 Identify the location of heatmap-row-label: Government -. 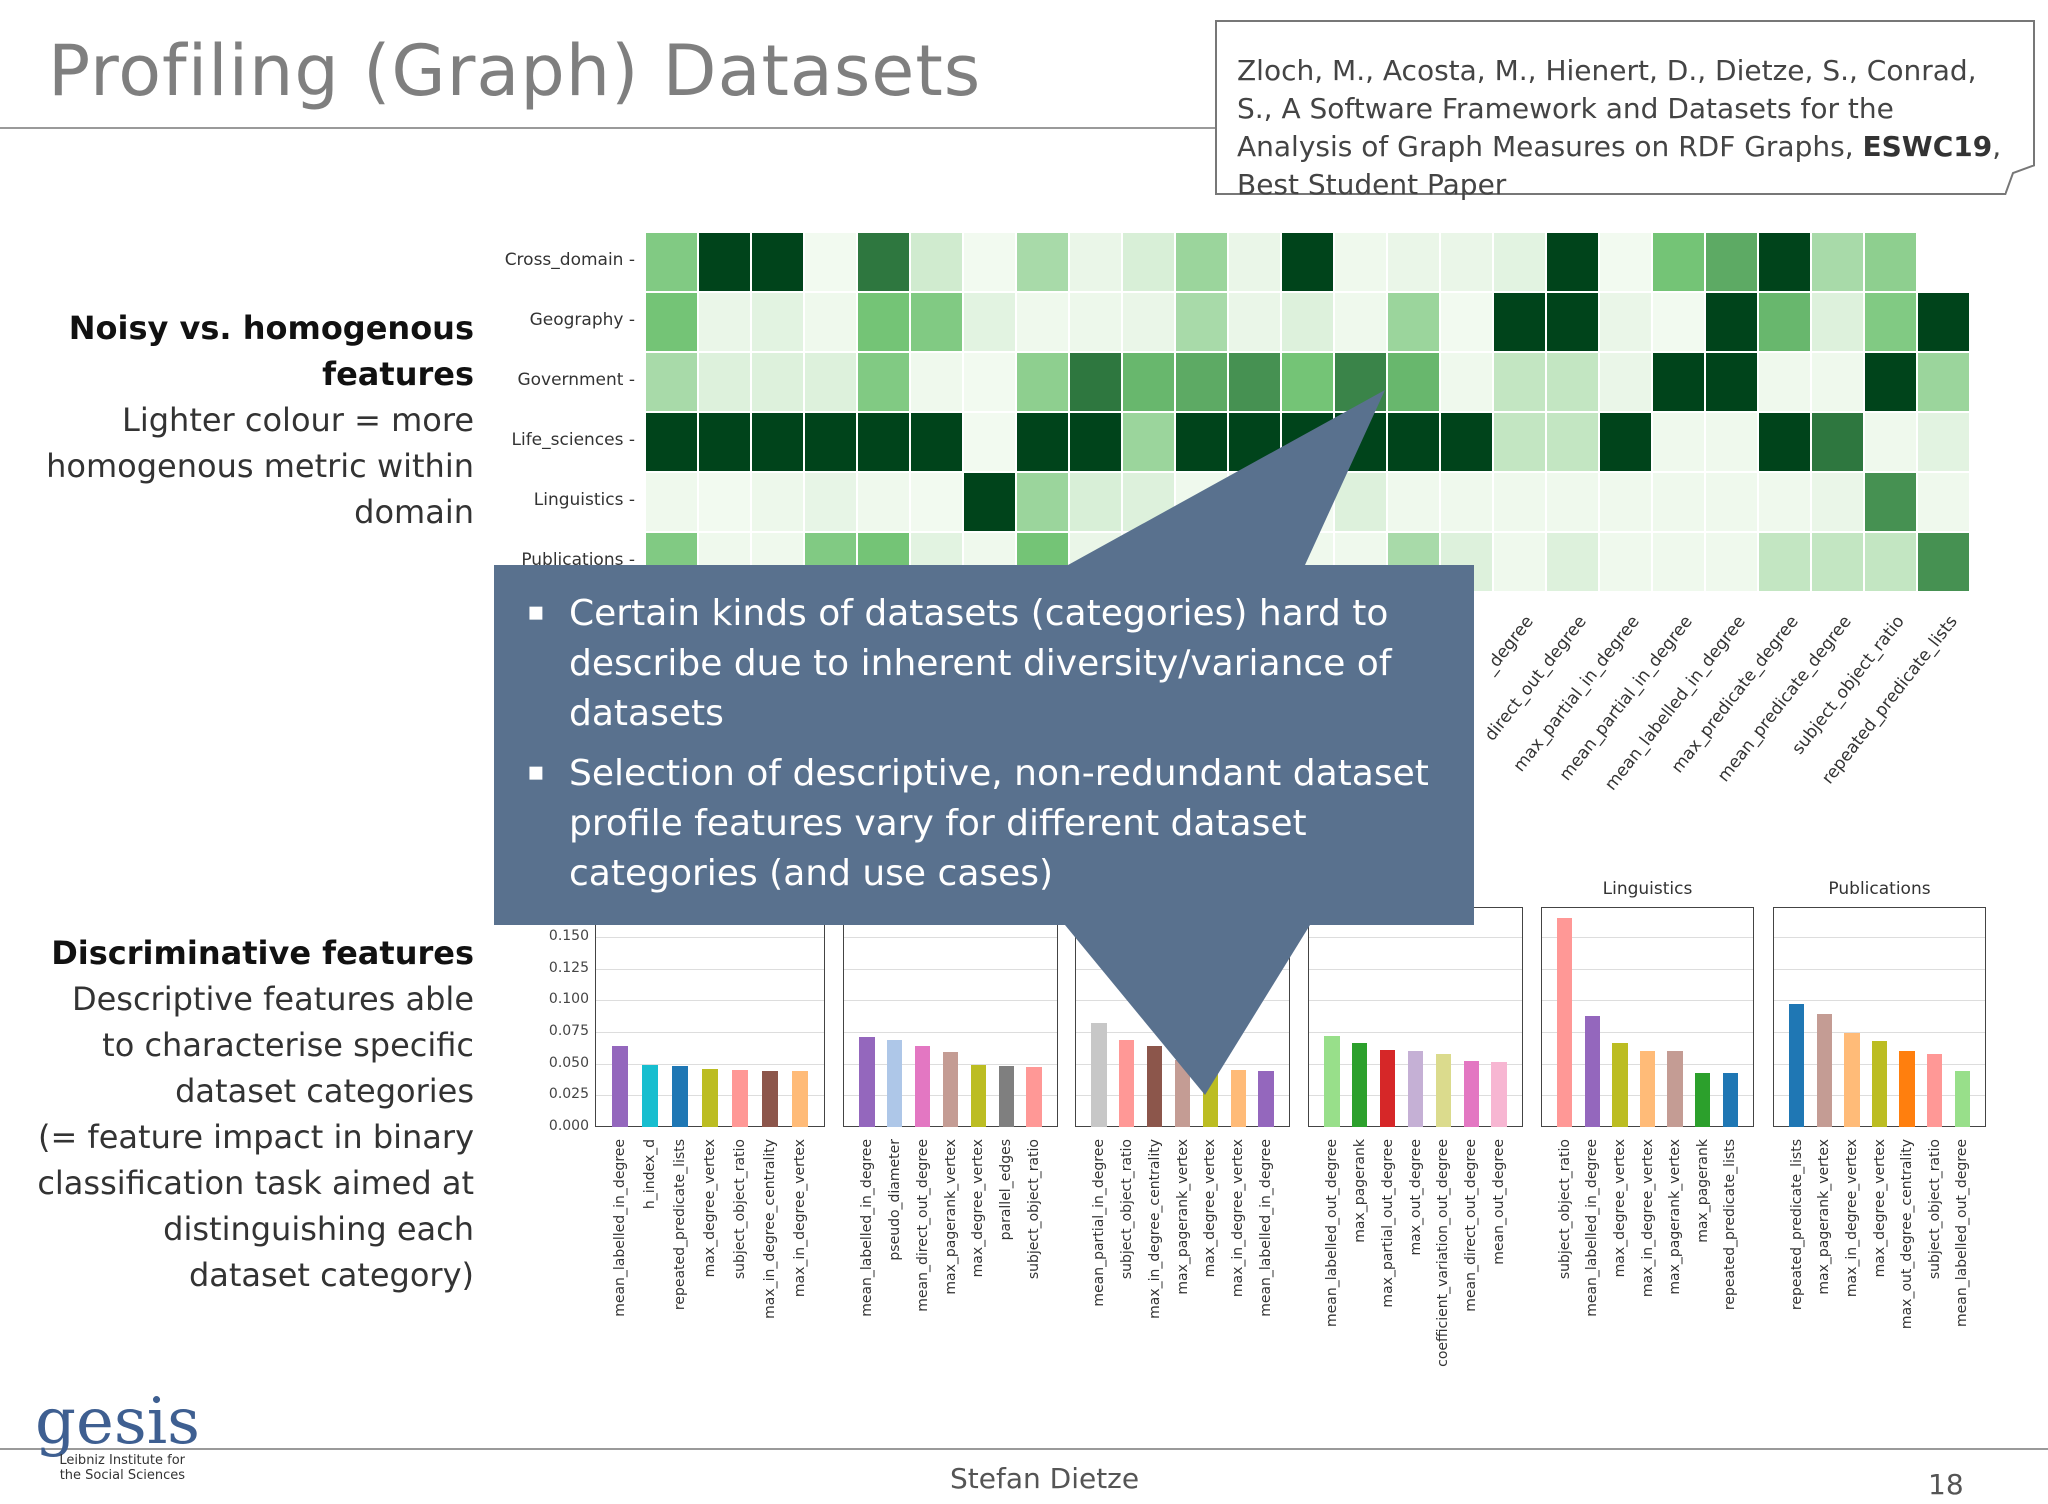
(576, 380).